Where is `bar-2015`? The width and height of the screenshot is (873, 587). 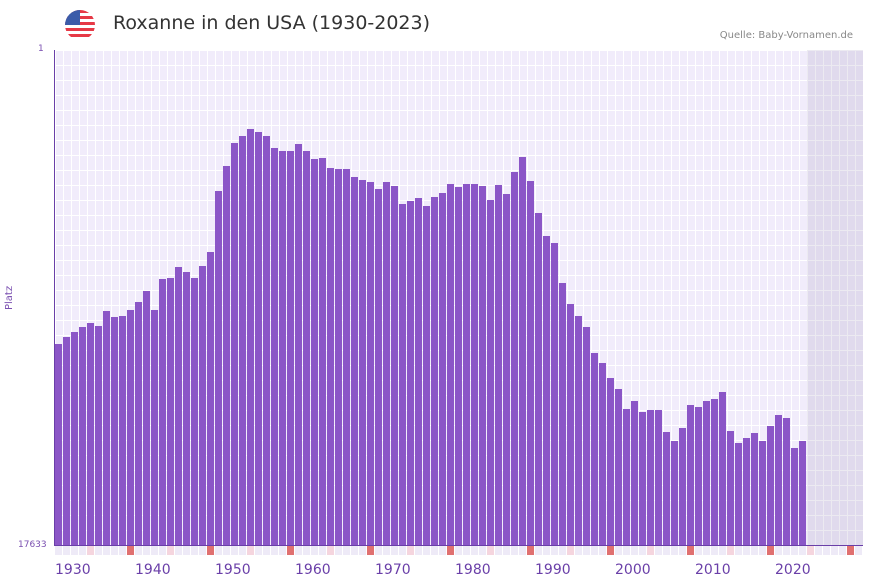 bar-2015 is located at coordinates (738, 494).